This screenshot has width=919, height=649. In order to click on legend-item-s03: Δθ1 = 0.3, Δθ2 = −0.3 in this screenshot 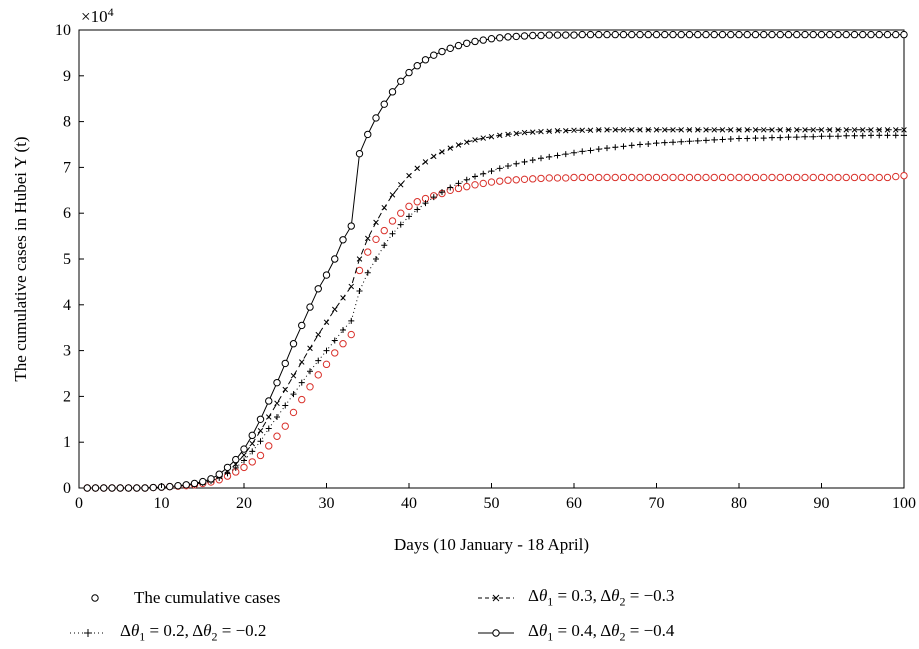, I will do `click(576, 598)`.